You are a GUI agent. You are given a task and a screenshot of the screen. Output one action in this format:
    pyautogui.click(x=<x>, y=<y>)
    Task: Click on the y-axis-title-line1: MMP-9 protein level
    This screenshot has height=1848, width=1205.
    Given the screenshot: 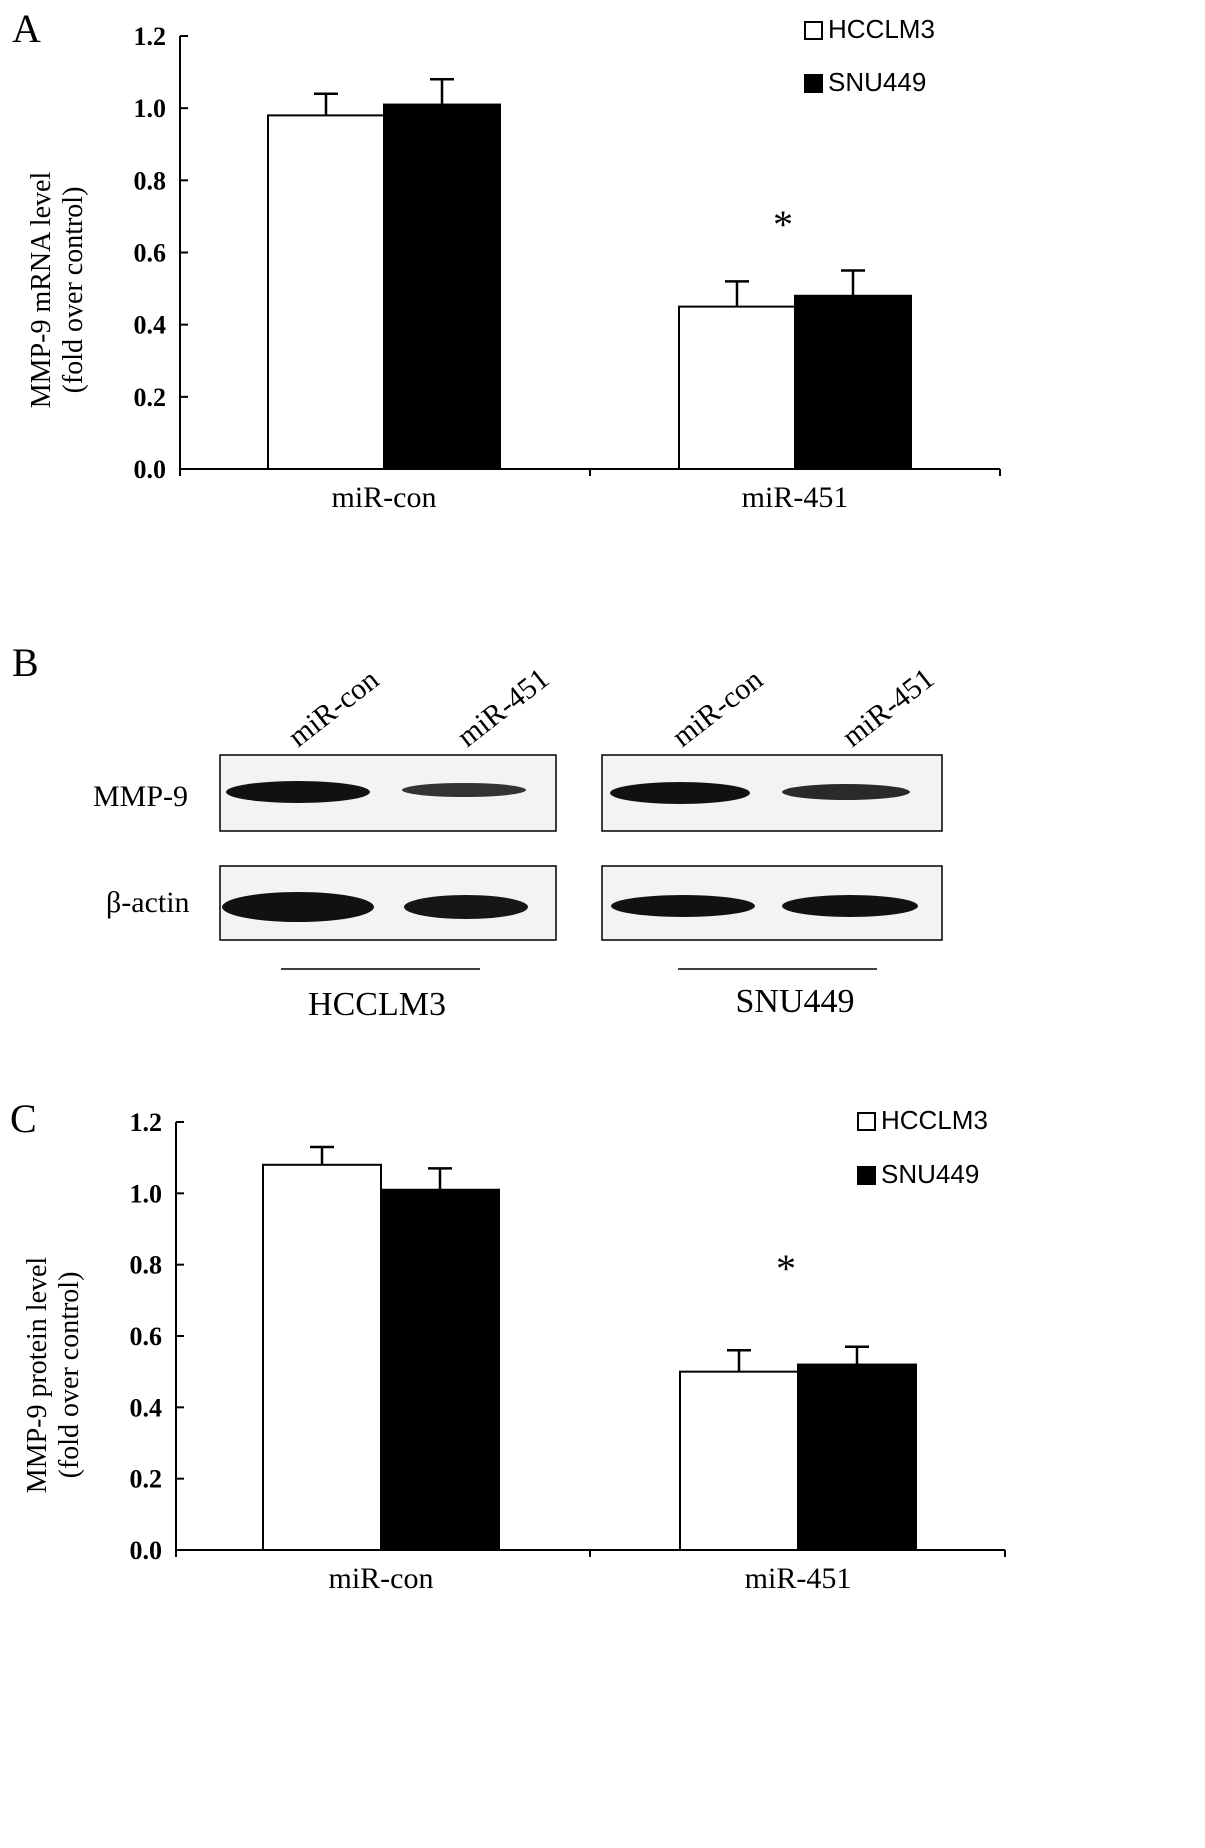 What is the action you would take?
    pyautogui.click(x=37, y=1375)
    